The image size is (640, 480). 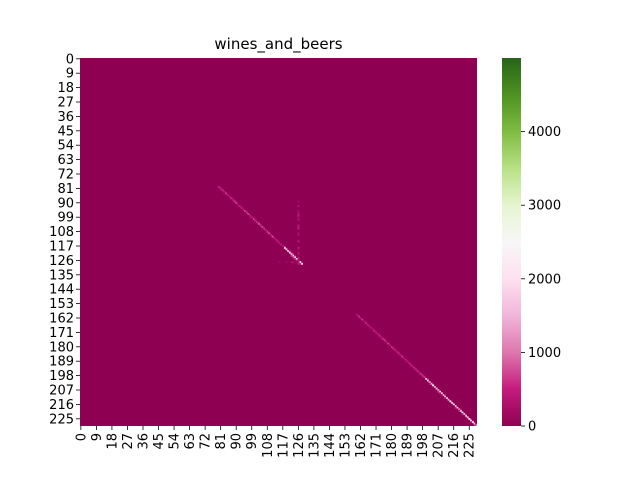 I want to click on y-tick-label: 99, so click(x=65, y=218).